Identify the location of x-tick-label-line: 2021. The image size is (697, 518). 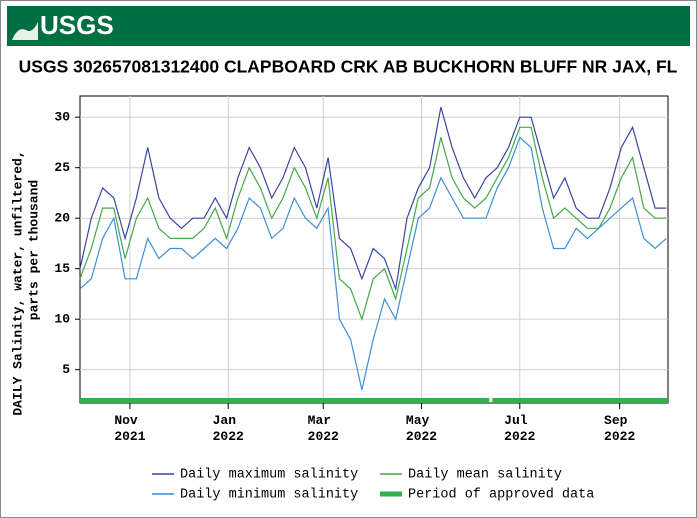
(129, 436).